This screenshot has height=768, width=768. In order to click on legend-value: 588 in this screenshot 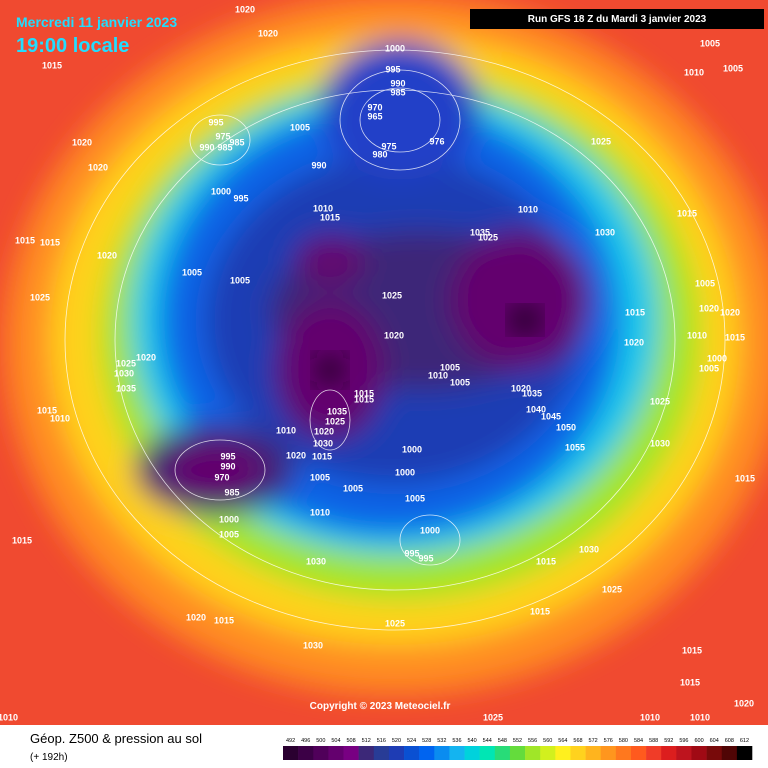, I will do `click(653, 741)`.